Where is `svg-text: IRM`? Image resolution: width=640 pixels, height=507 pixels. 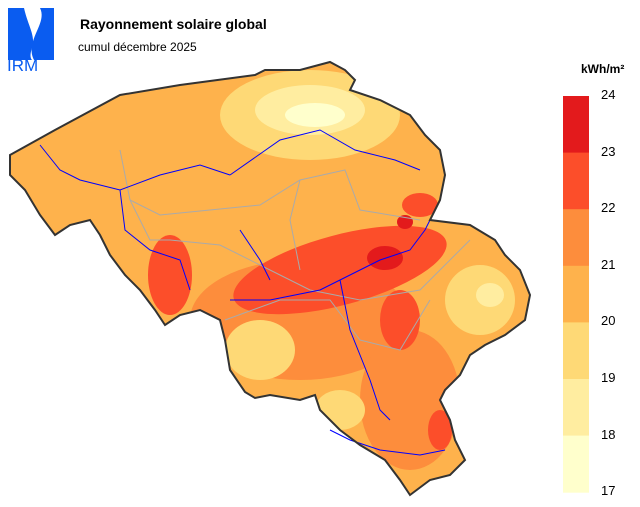 svg-text: IRM is located at coordinates (22, 64).